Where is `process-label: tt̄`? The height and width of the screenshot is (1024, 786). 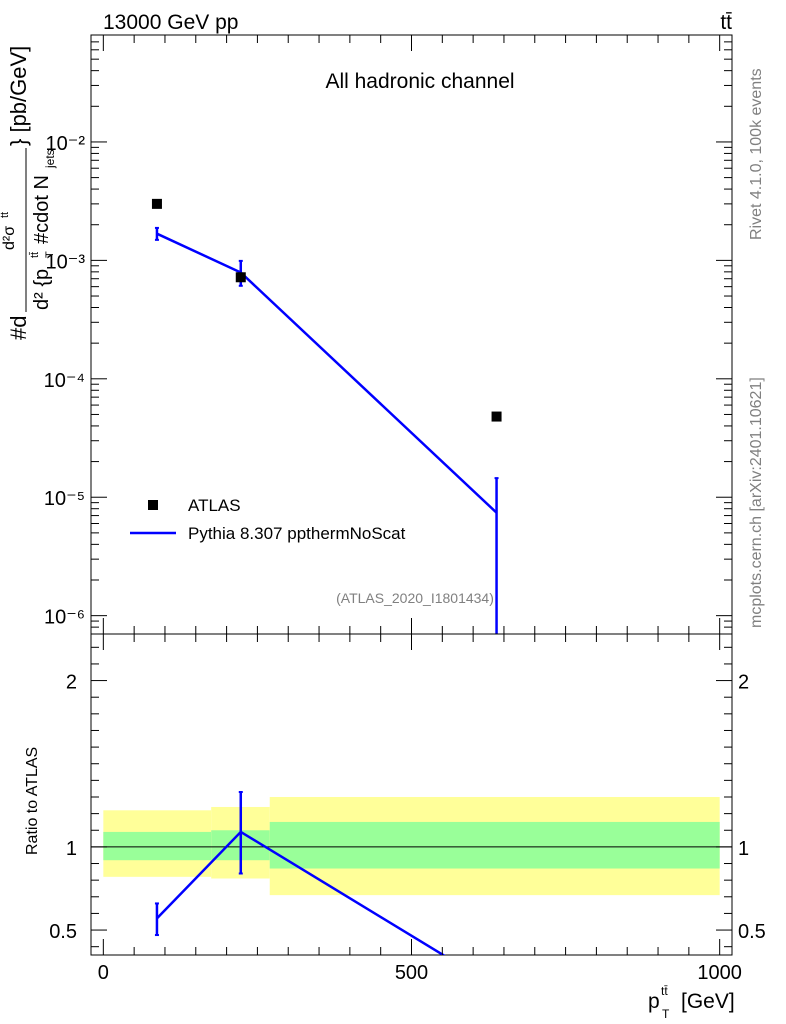 process-label: tt̄ is located at coordinates (726, 22).